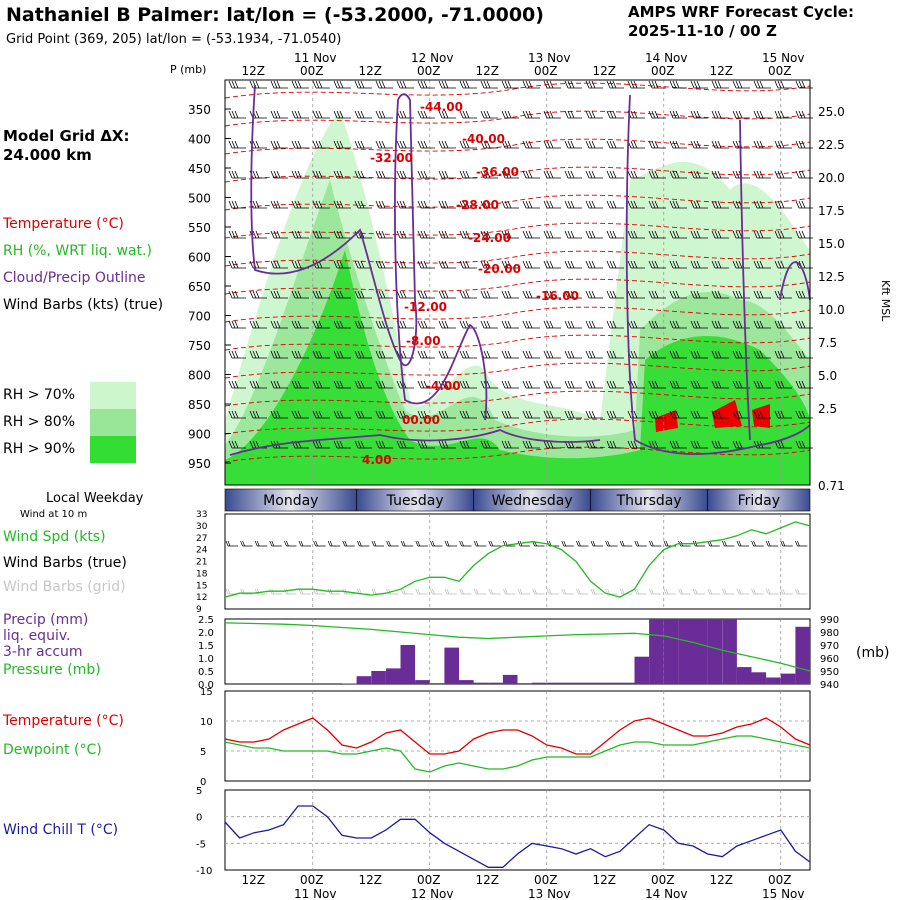 This screenshot has height=900, width=900. Describe the element at coordinates (666, 58) in the screenshot. I see `top-date-label: 14 Nov` at that location.